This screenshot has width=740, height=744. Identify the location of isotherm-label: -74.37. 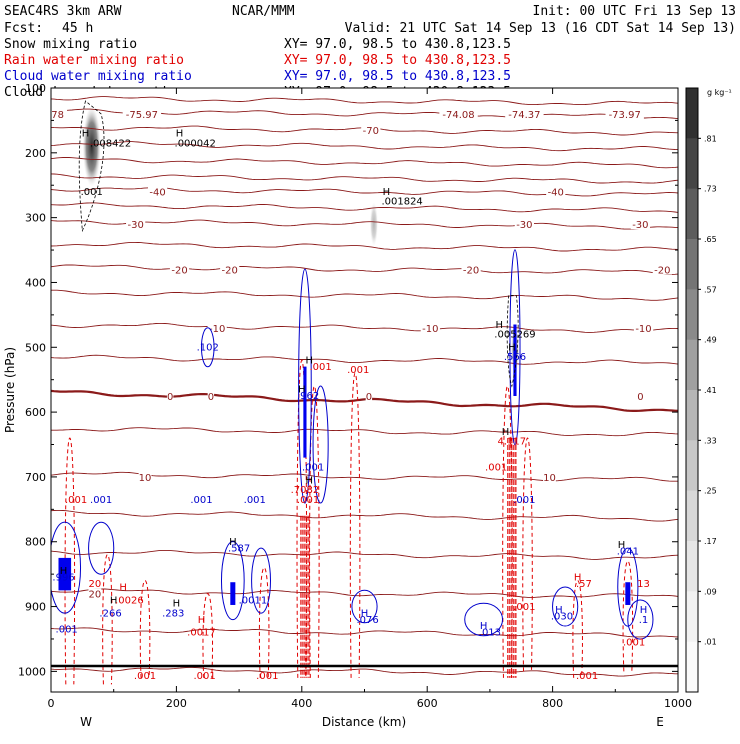
(524, 115).